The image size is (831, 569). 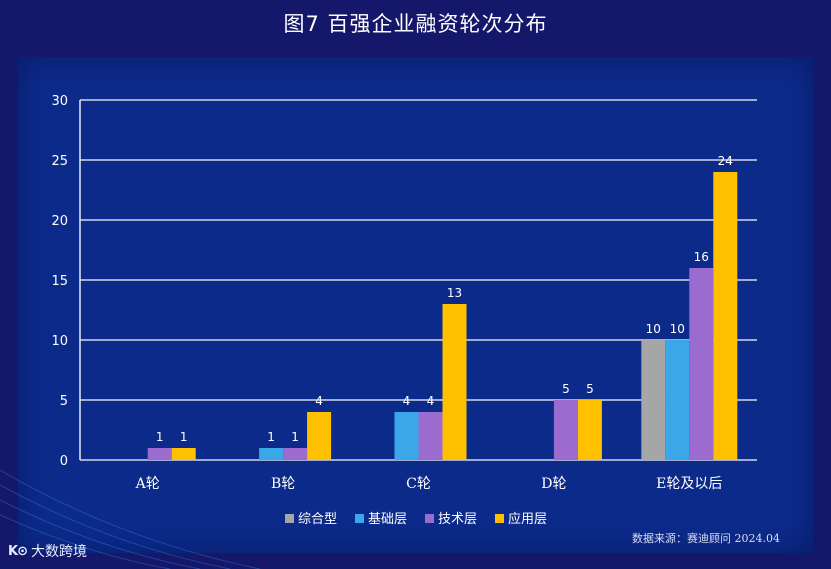 I want to click on data-label: 16, so click(x=701, y=257).